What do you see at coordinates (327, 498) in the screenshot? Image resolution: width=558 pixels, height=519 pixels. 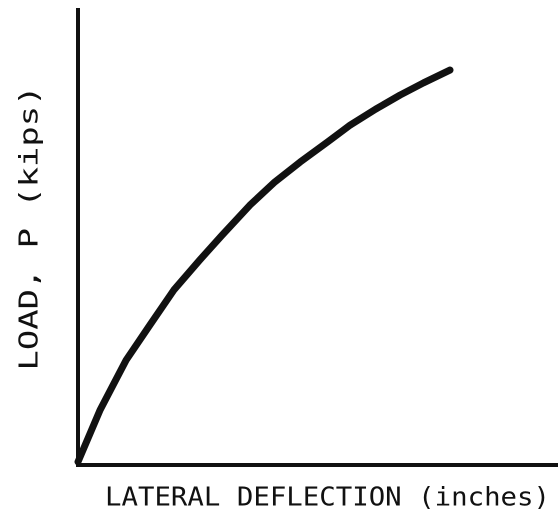 I see `x-axis-label: LATERAL DEFLECTION (inches)` at bounding box center [327, 498].